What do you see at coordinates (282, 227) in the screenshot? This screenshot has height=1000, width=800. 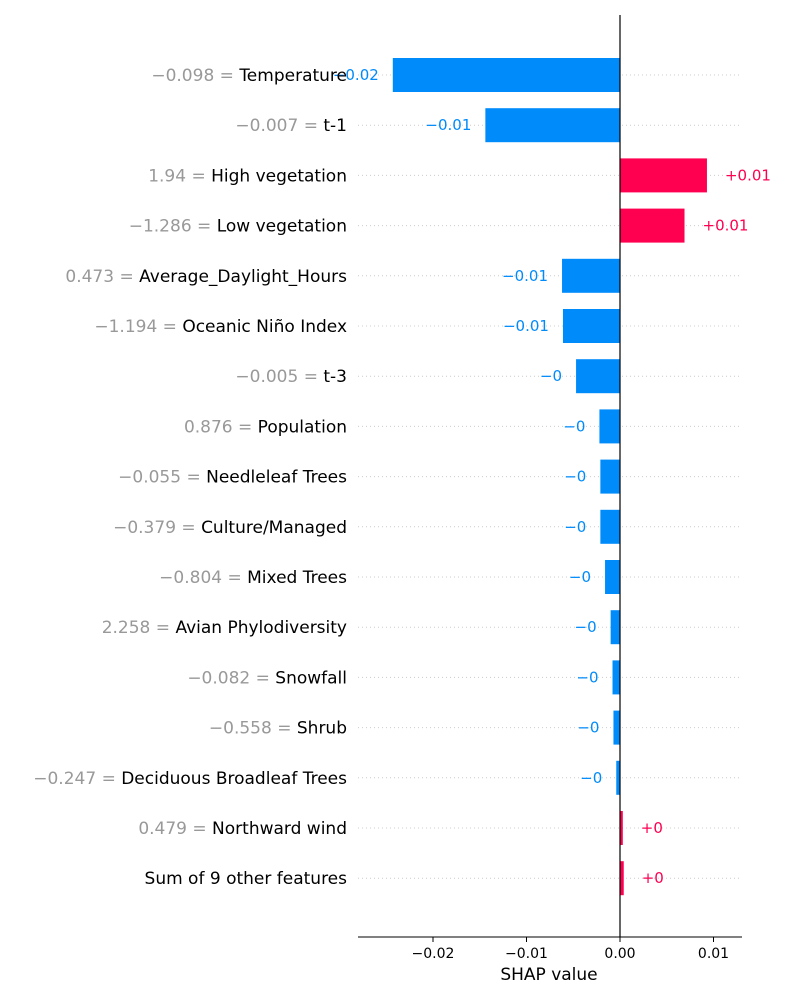 I see `feature-name: Low vegetation` at bounding box center [282, 227].